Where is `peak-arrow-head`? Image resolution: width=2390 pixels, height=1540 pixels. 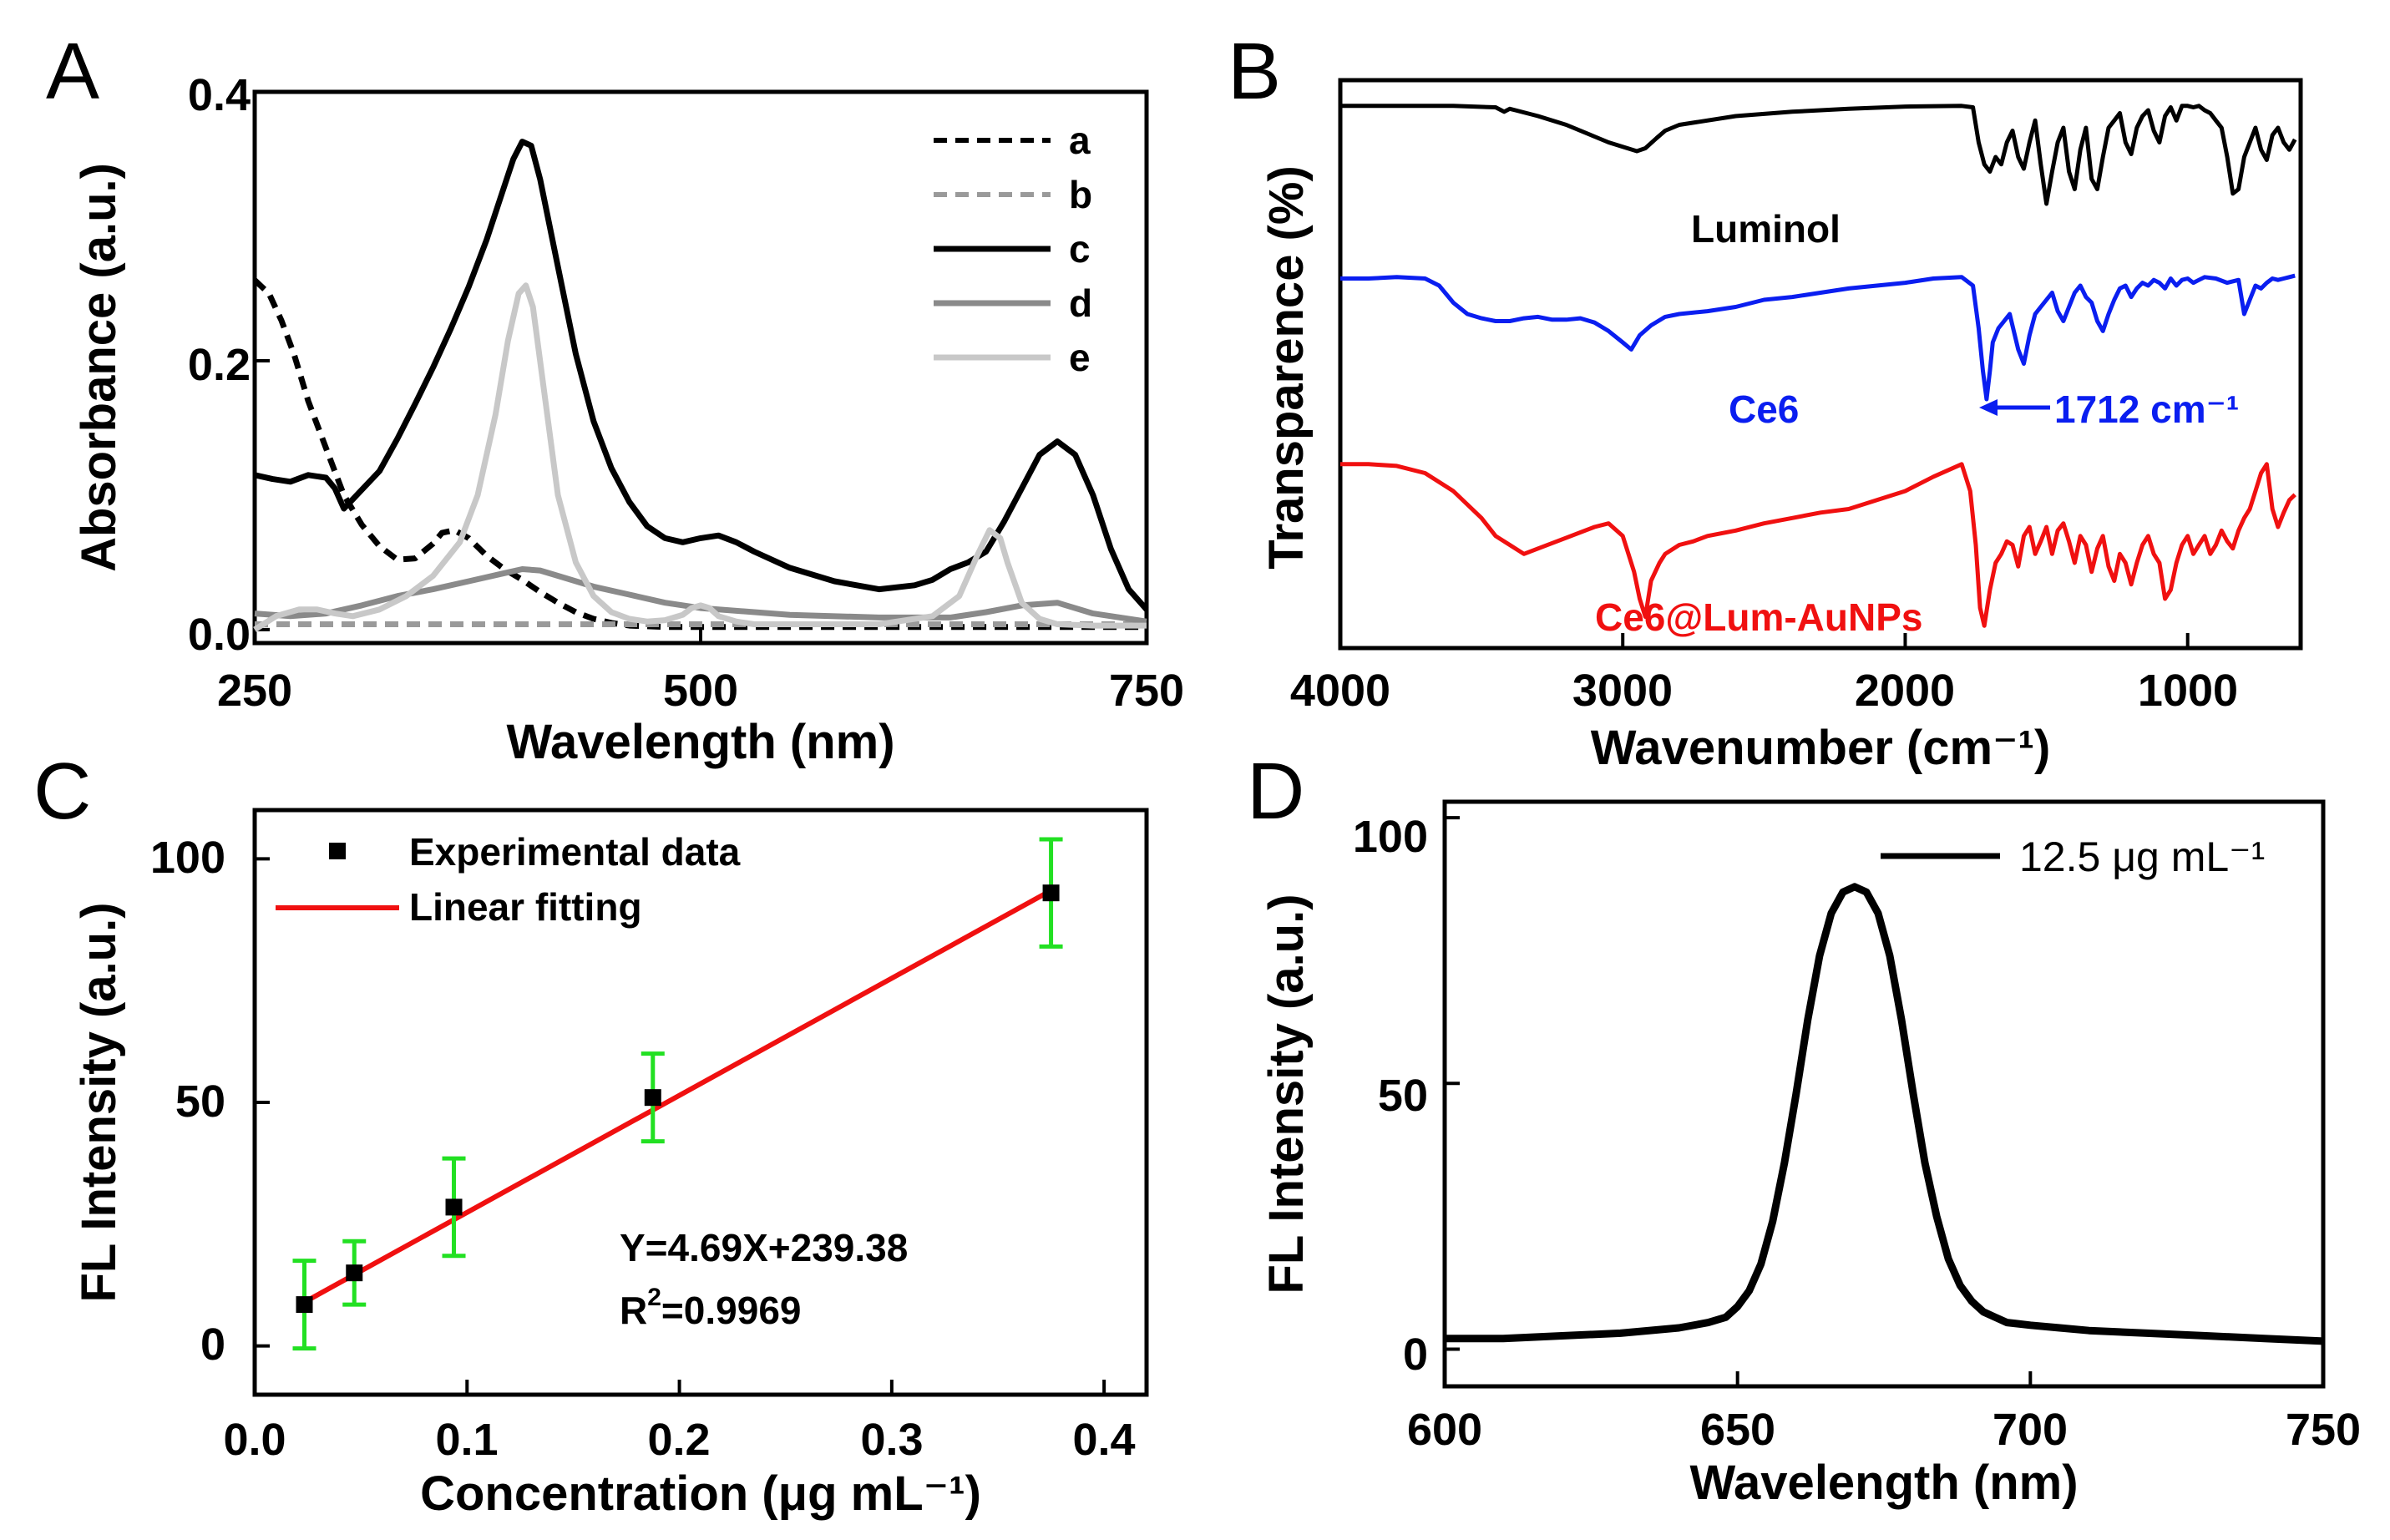 peak-arrow-head is located at coordinates (1988, 408).